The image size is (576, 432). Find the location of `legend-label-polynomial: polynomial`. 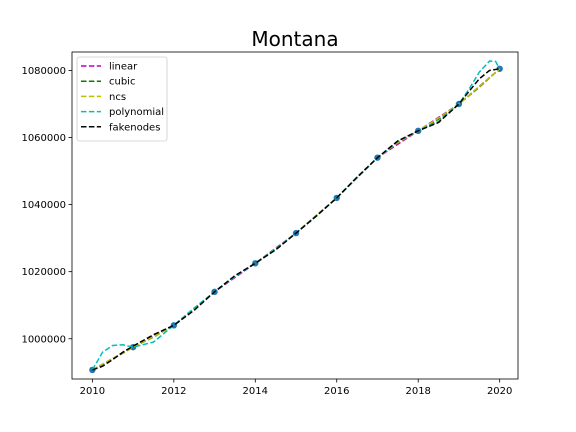

legend-label-polynomial: polynomial is located at coordinates (136, 112).